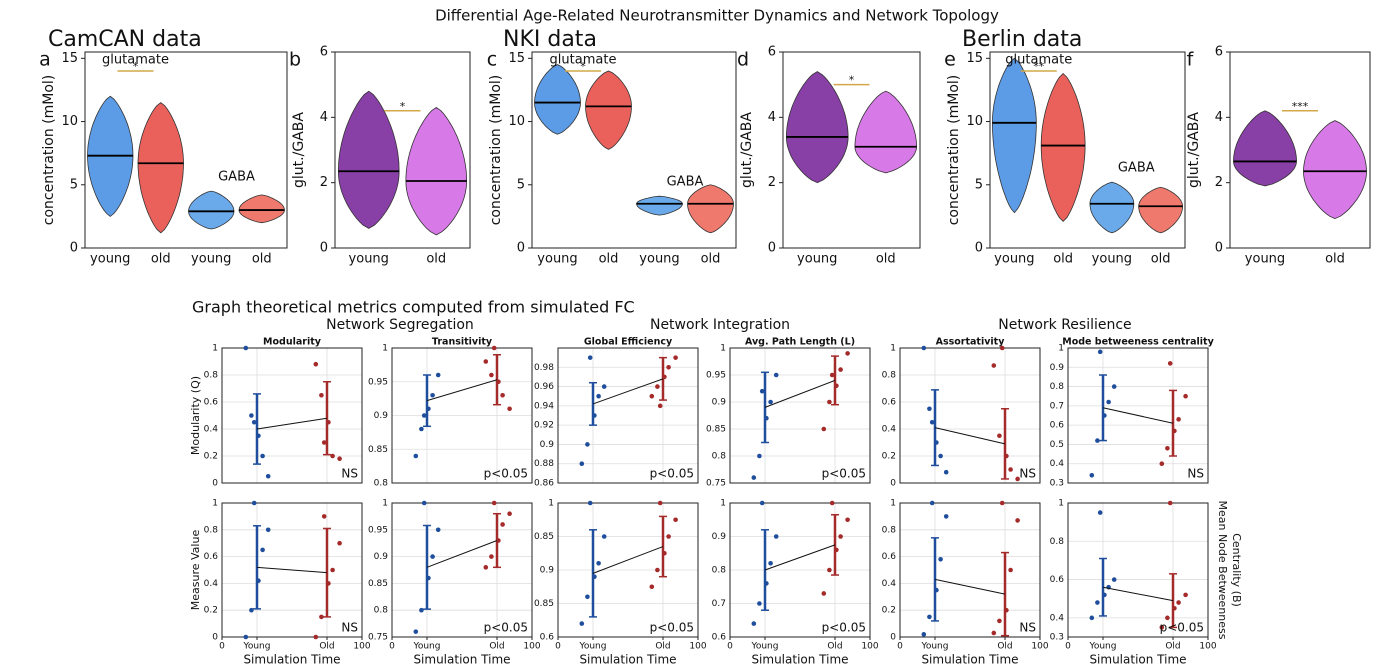 The image size is (1400, 669). I want to click on y-tick-label: 0.9, so click(719, 537).